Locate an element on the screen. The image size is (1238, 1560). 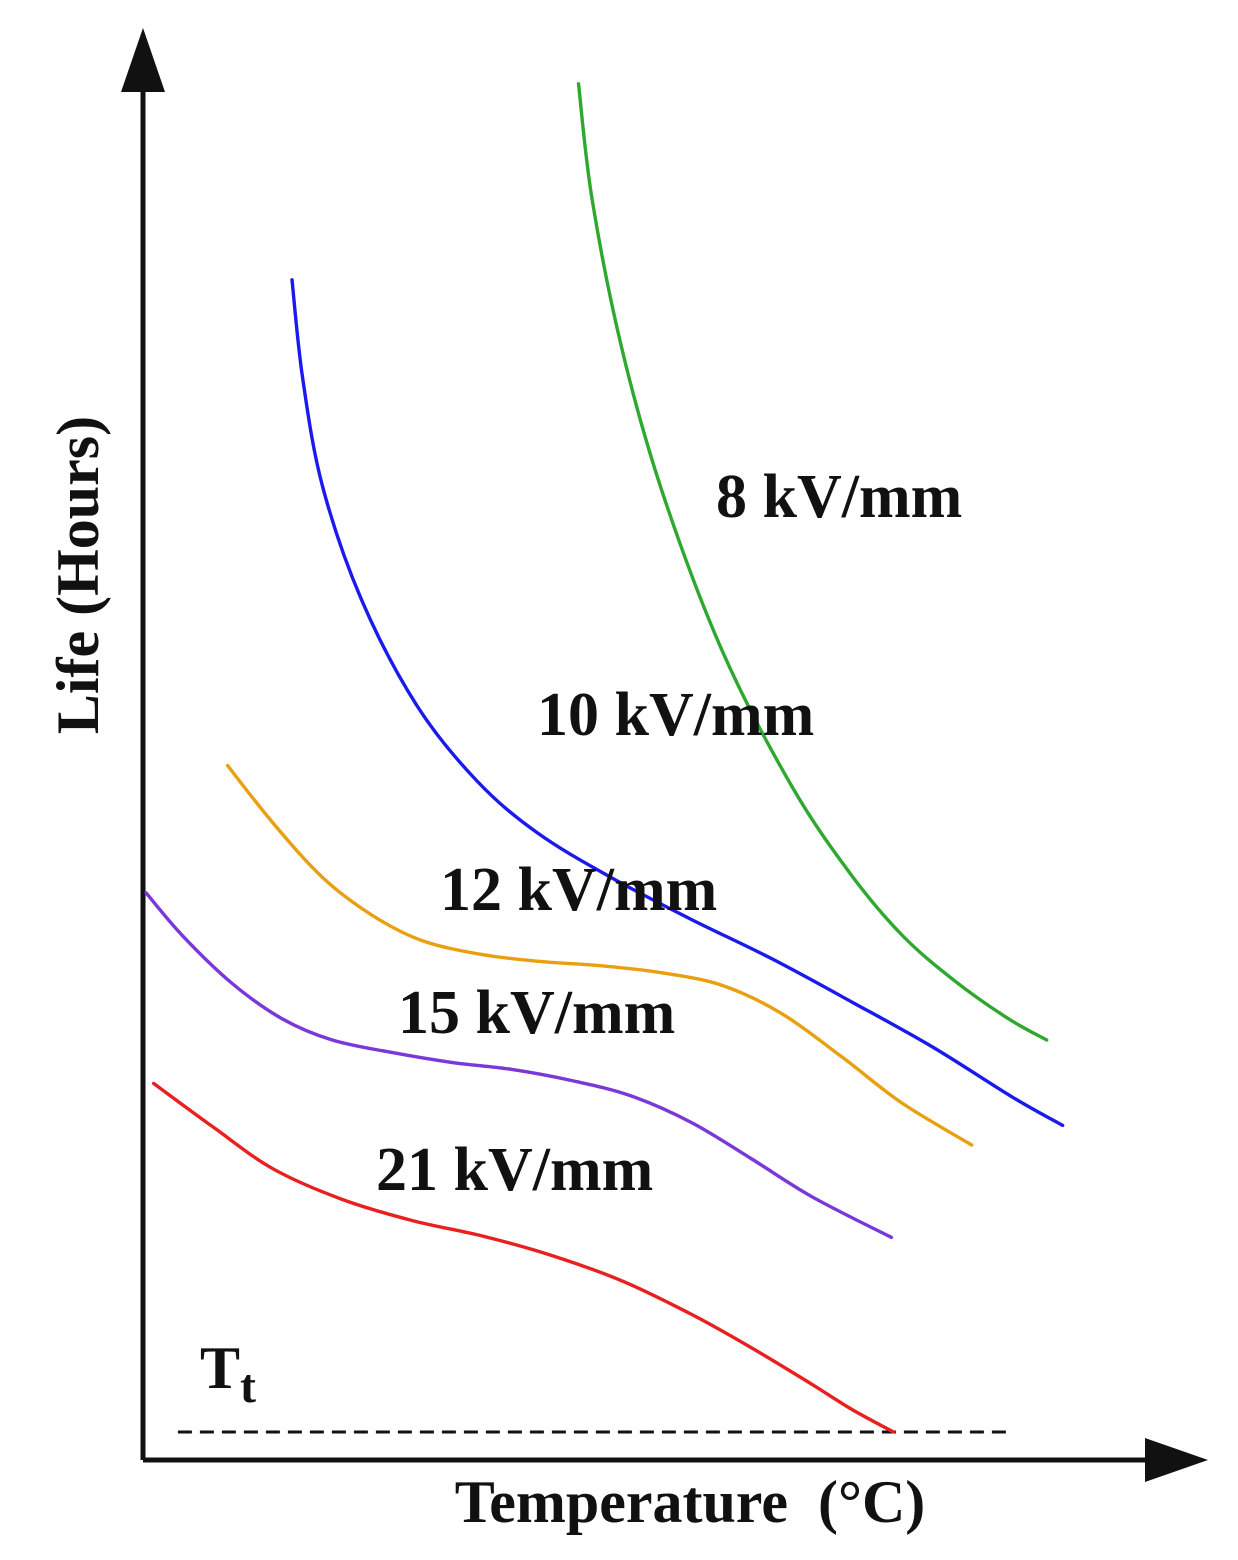
threshold-label-sub: t is located at coordinates (248, 1386).